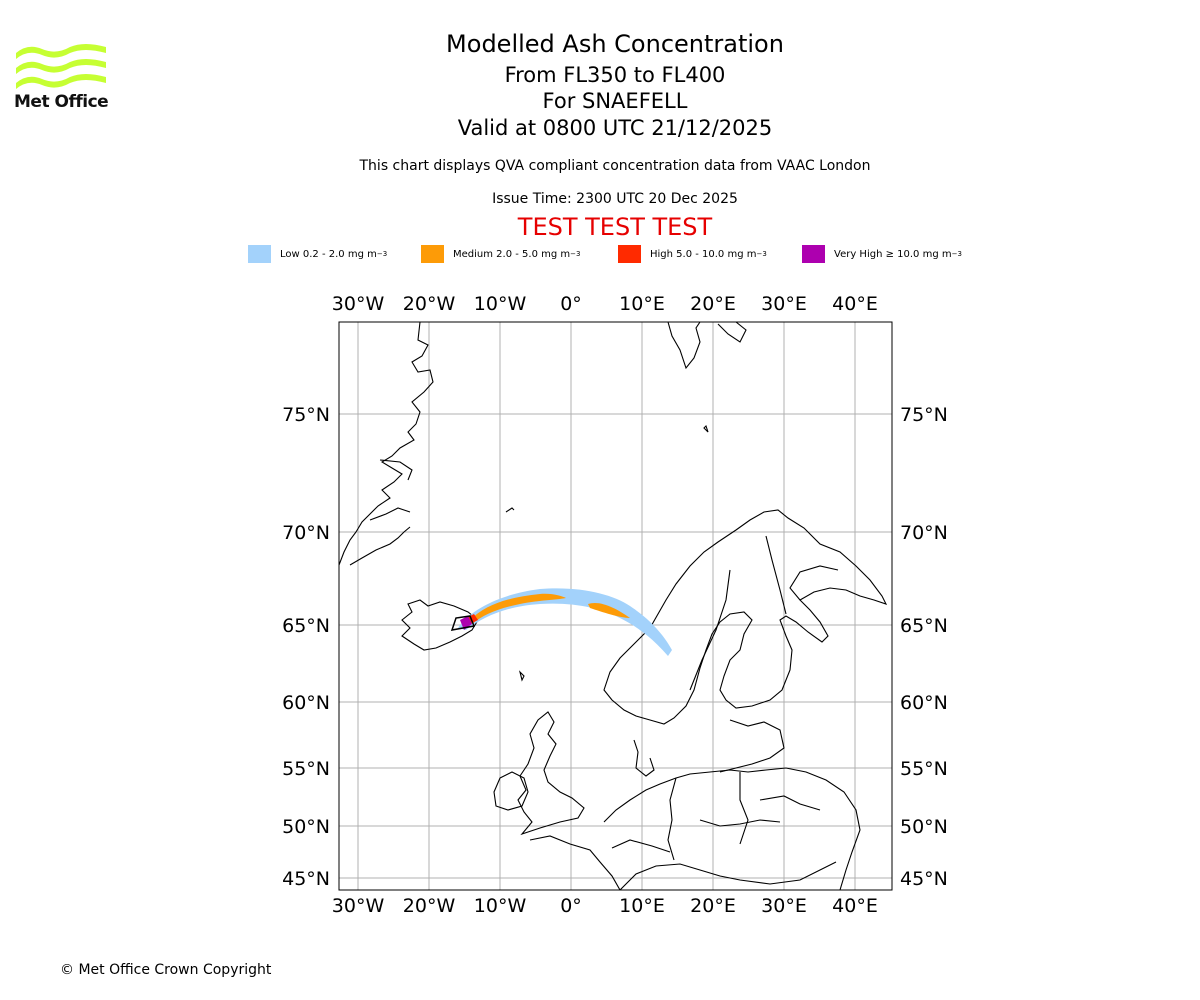 The image size is (1200, 1000). I want to click on legend-item-medium: Medium 2.0 - 5.0 mg m −3, so click(500, 254).